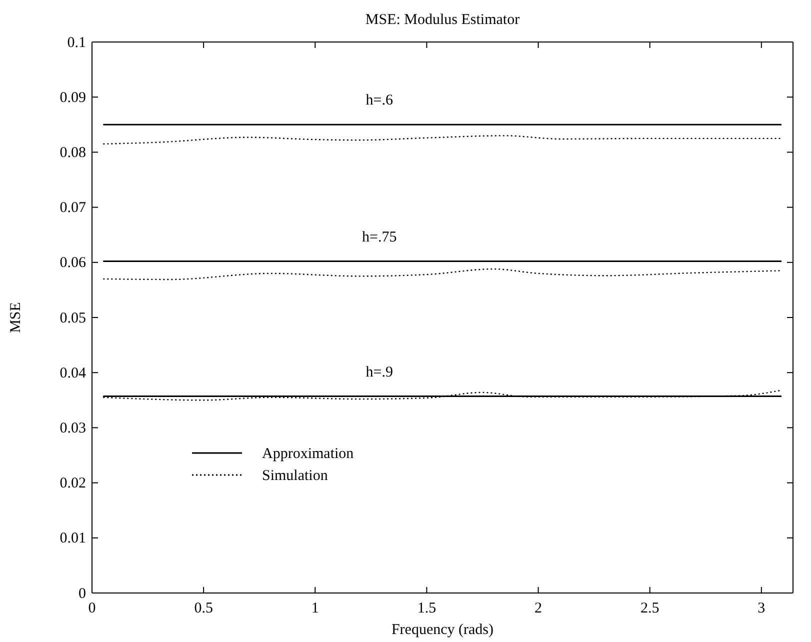 The height and width of the screenshot is (642, 811). Describe the element at coordinates (538, 608) in the screenshot. I see `x-tick-label: 2` at that location.